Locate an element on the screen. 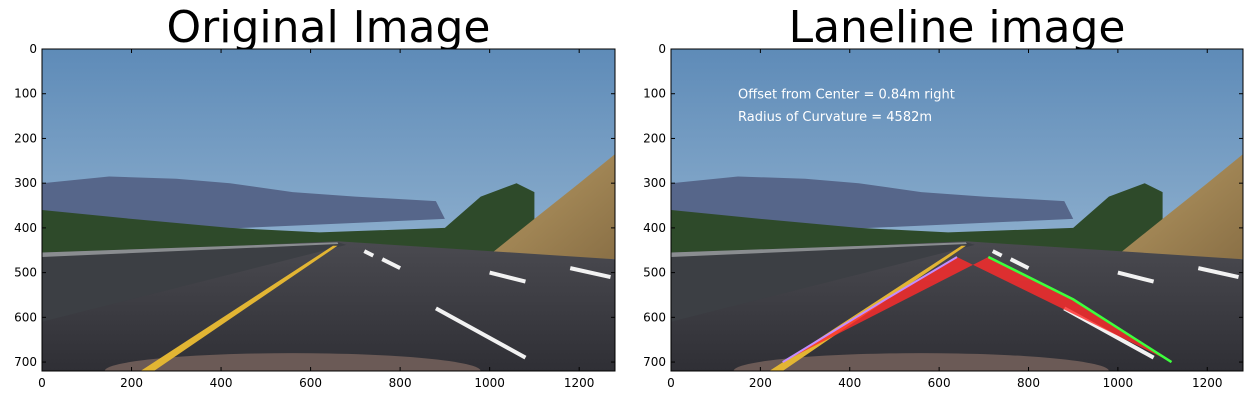  title-original: Original Image is located at coordinates (328, 27).